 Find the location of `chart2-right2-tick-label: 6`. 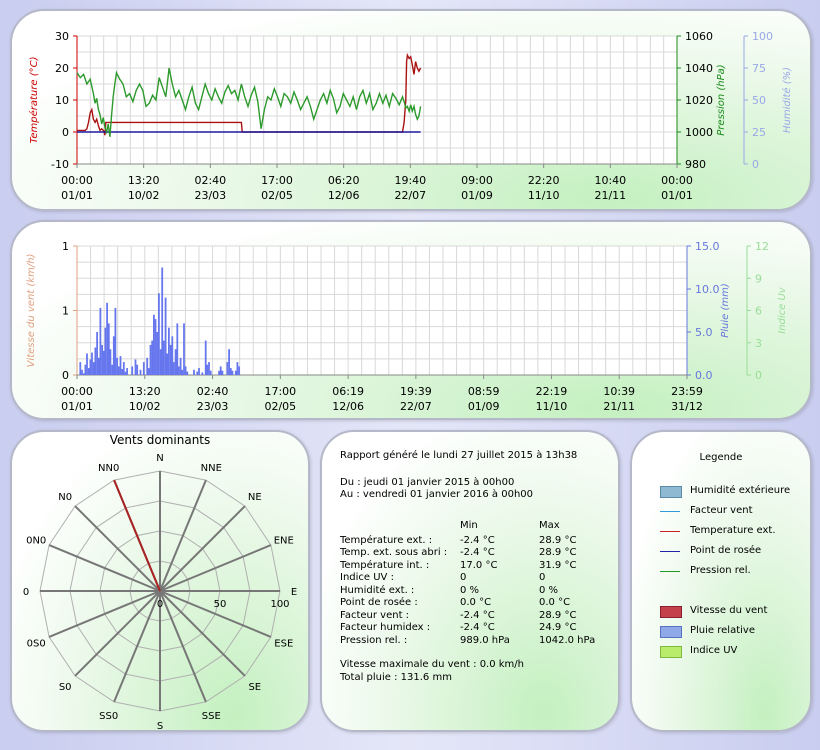

chart2-right2-tick-label: 6 is located at coordinates (758, 311).